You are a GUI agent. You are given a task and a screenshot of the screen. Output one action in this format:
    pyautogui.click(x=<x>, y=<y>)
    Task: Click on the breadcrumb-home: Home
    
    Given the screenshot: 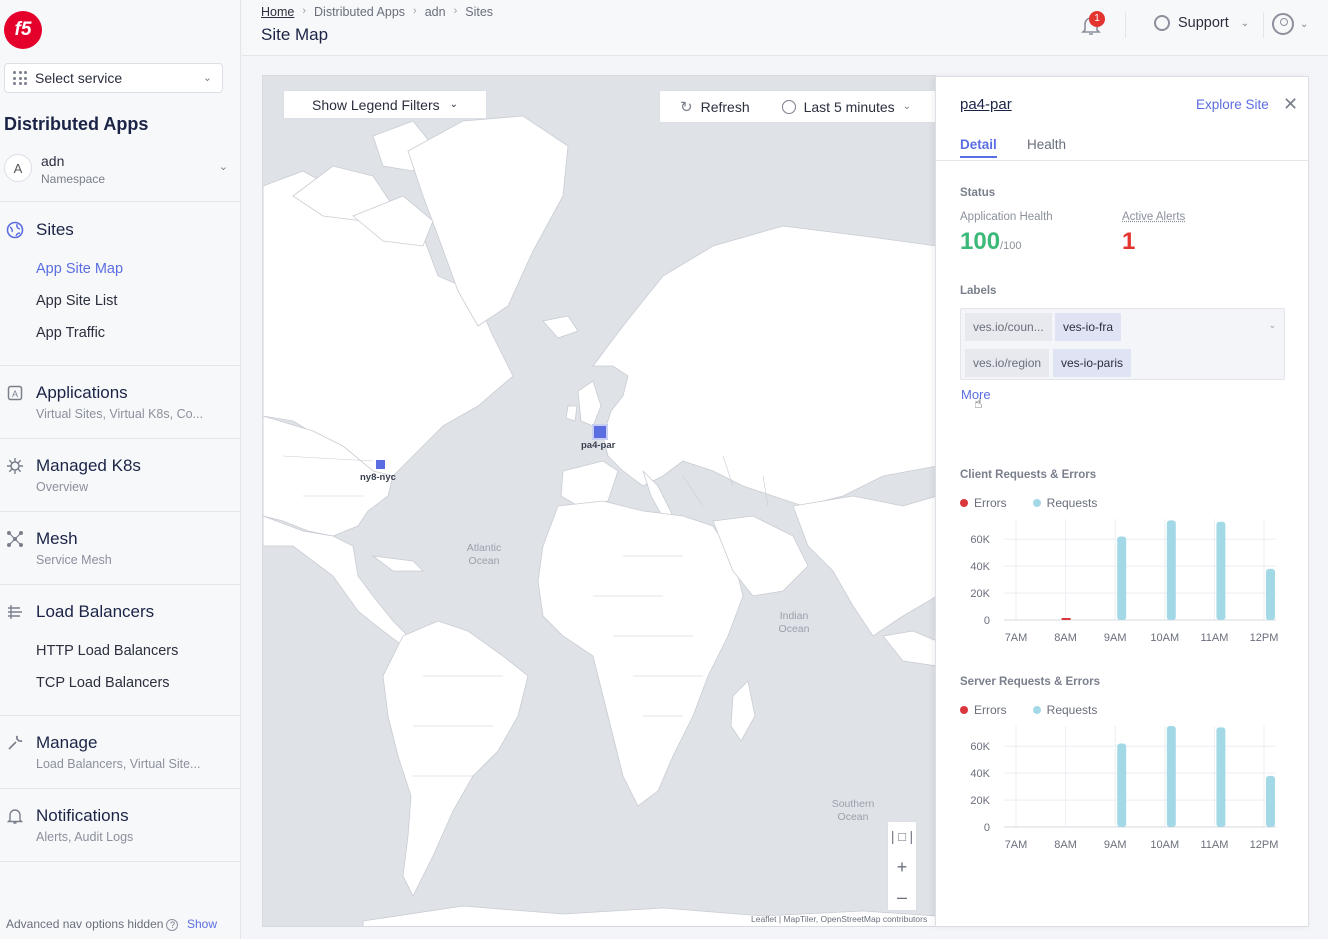 What is the action you would take?
    pyautogui.click(x=278, y=12)
    